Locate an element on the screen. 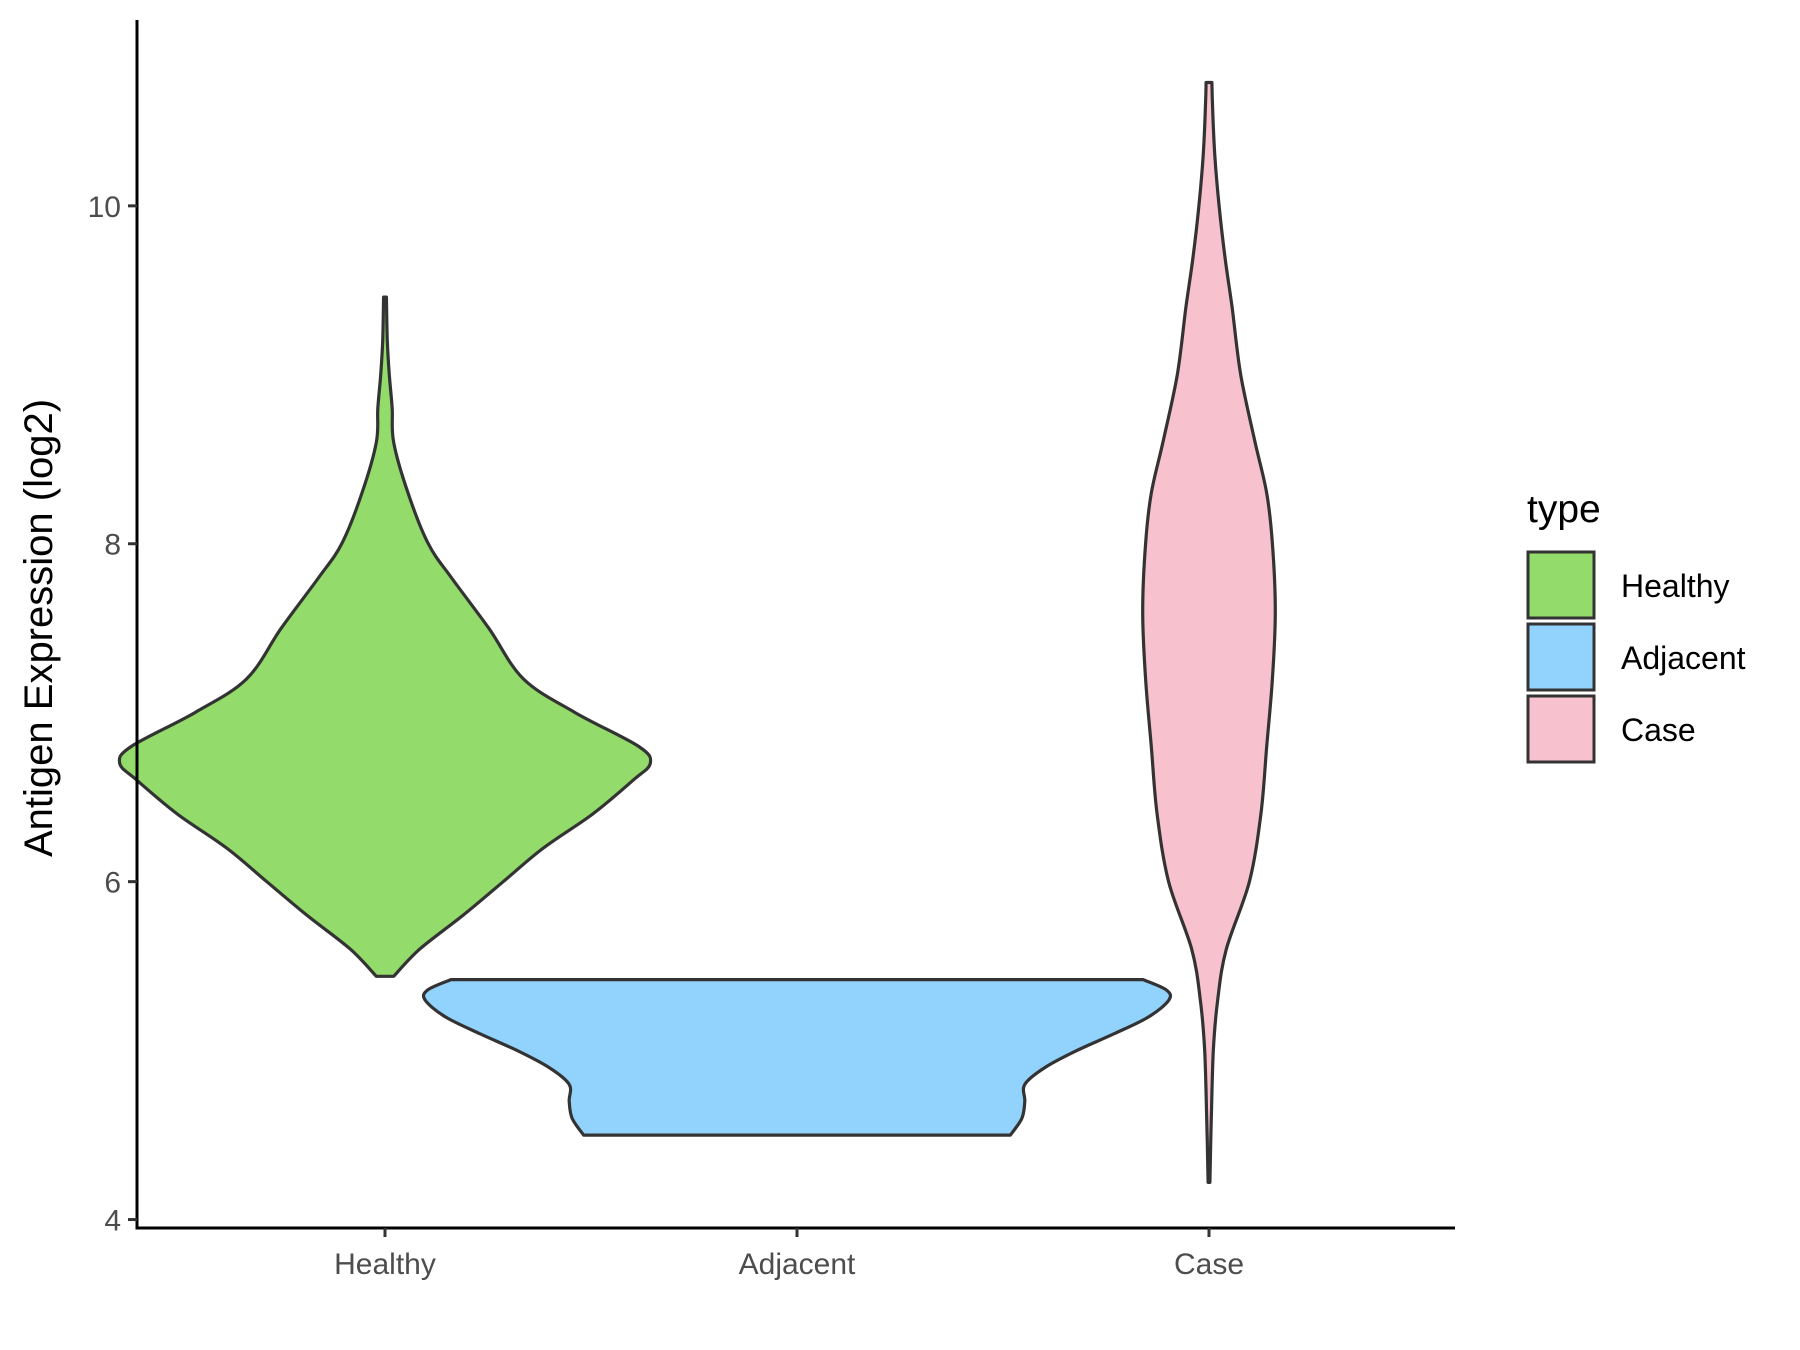 The height and width of the screenshot is (1350, 1800). y-tick-label: 4 is located at coordinates (112, 1221).